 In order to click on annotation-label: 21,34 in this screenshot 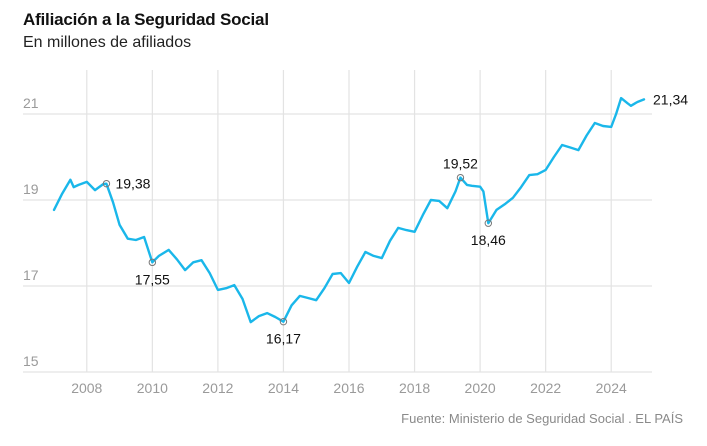, I will do `click(670, 99)`.